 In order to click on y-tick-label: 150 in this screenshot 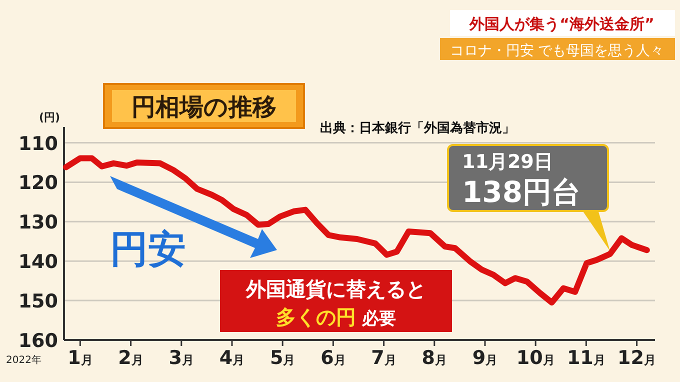, I will do `click(38, 301)`.